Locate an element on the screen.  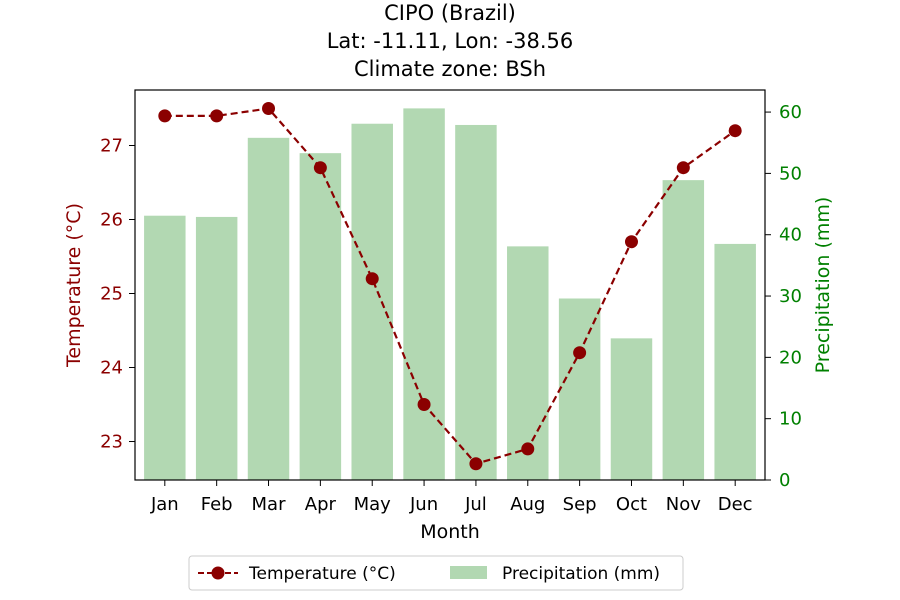
legend-precipitation-label: Precipitation (mm) is located at coordinates (581, 574).